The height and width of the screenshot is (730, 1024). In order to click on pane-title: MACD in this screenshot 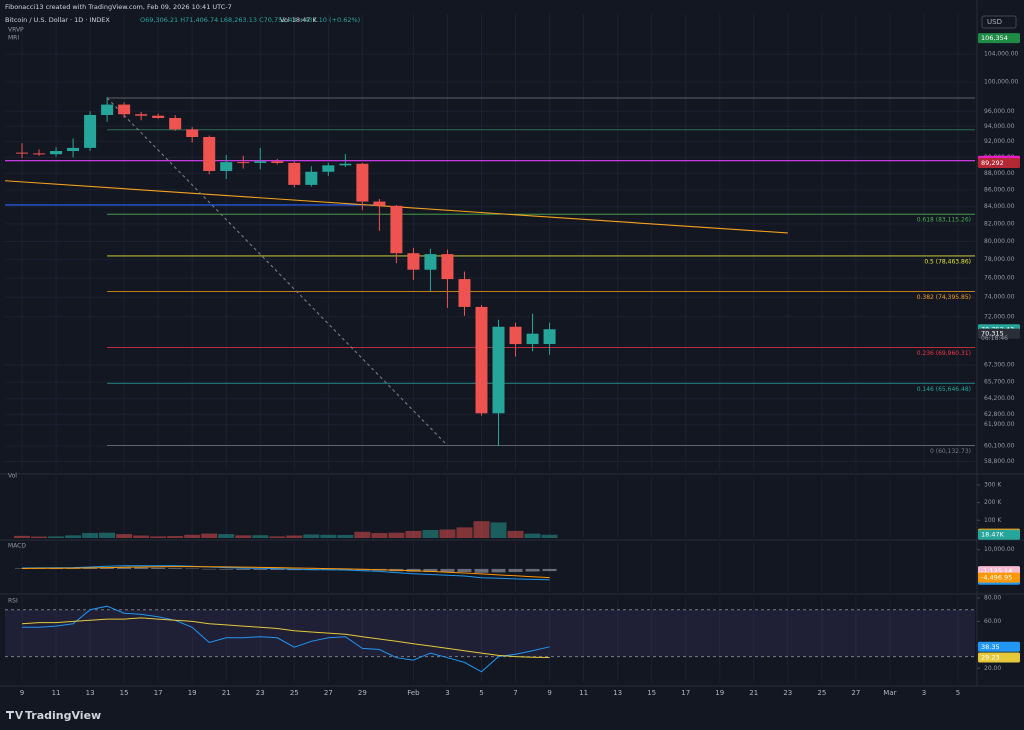, I will do `click(17, 546)`.